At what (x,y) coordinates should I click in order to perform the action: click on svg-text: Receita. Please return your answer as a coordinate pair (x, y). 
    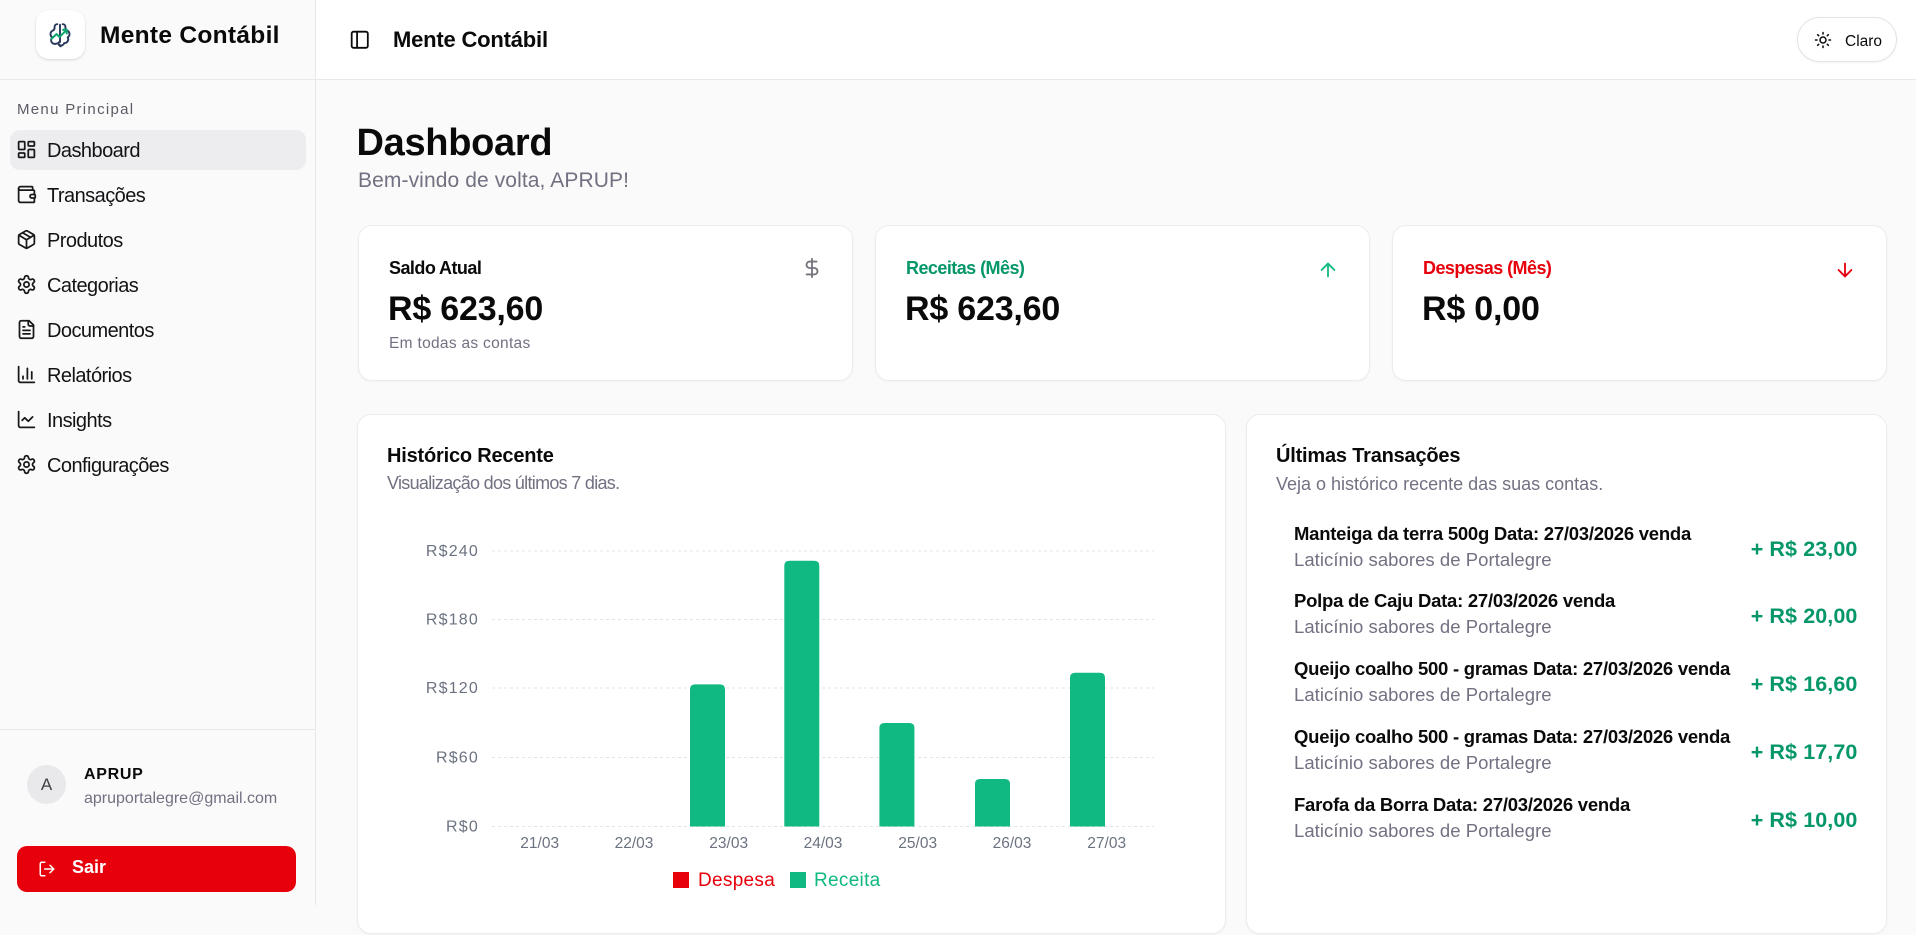
    Looking at the image, I should click on (847, 880).